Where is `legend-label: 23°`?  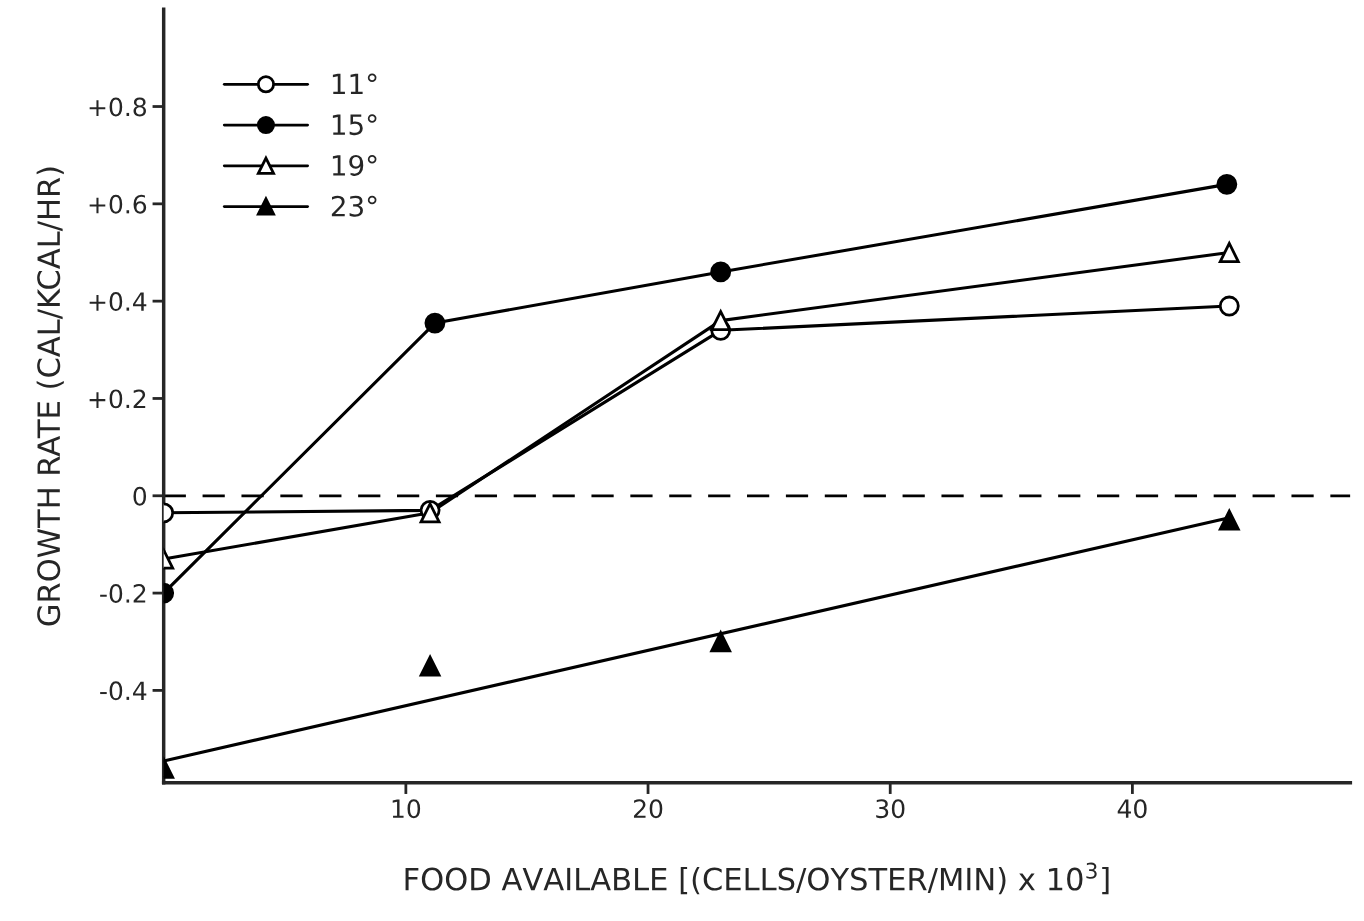
legend-label: 23° is located at coordinates (354, 206).